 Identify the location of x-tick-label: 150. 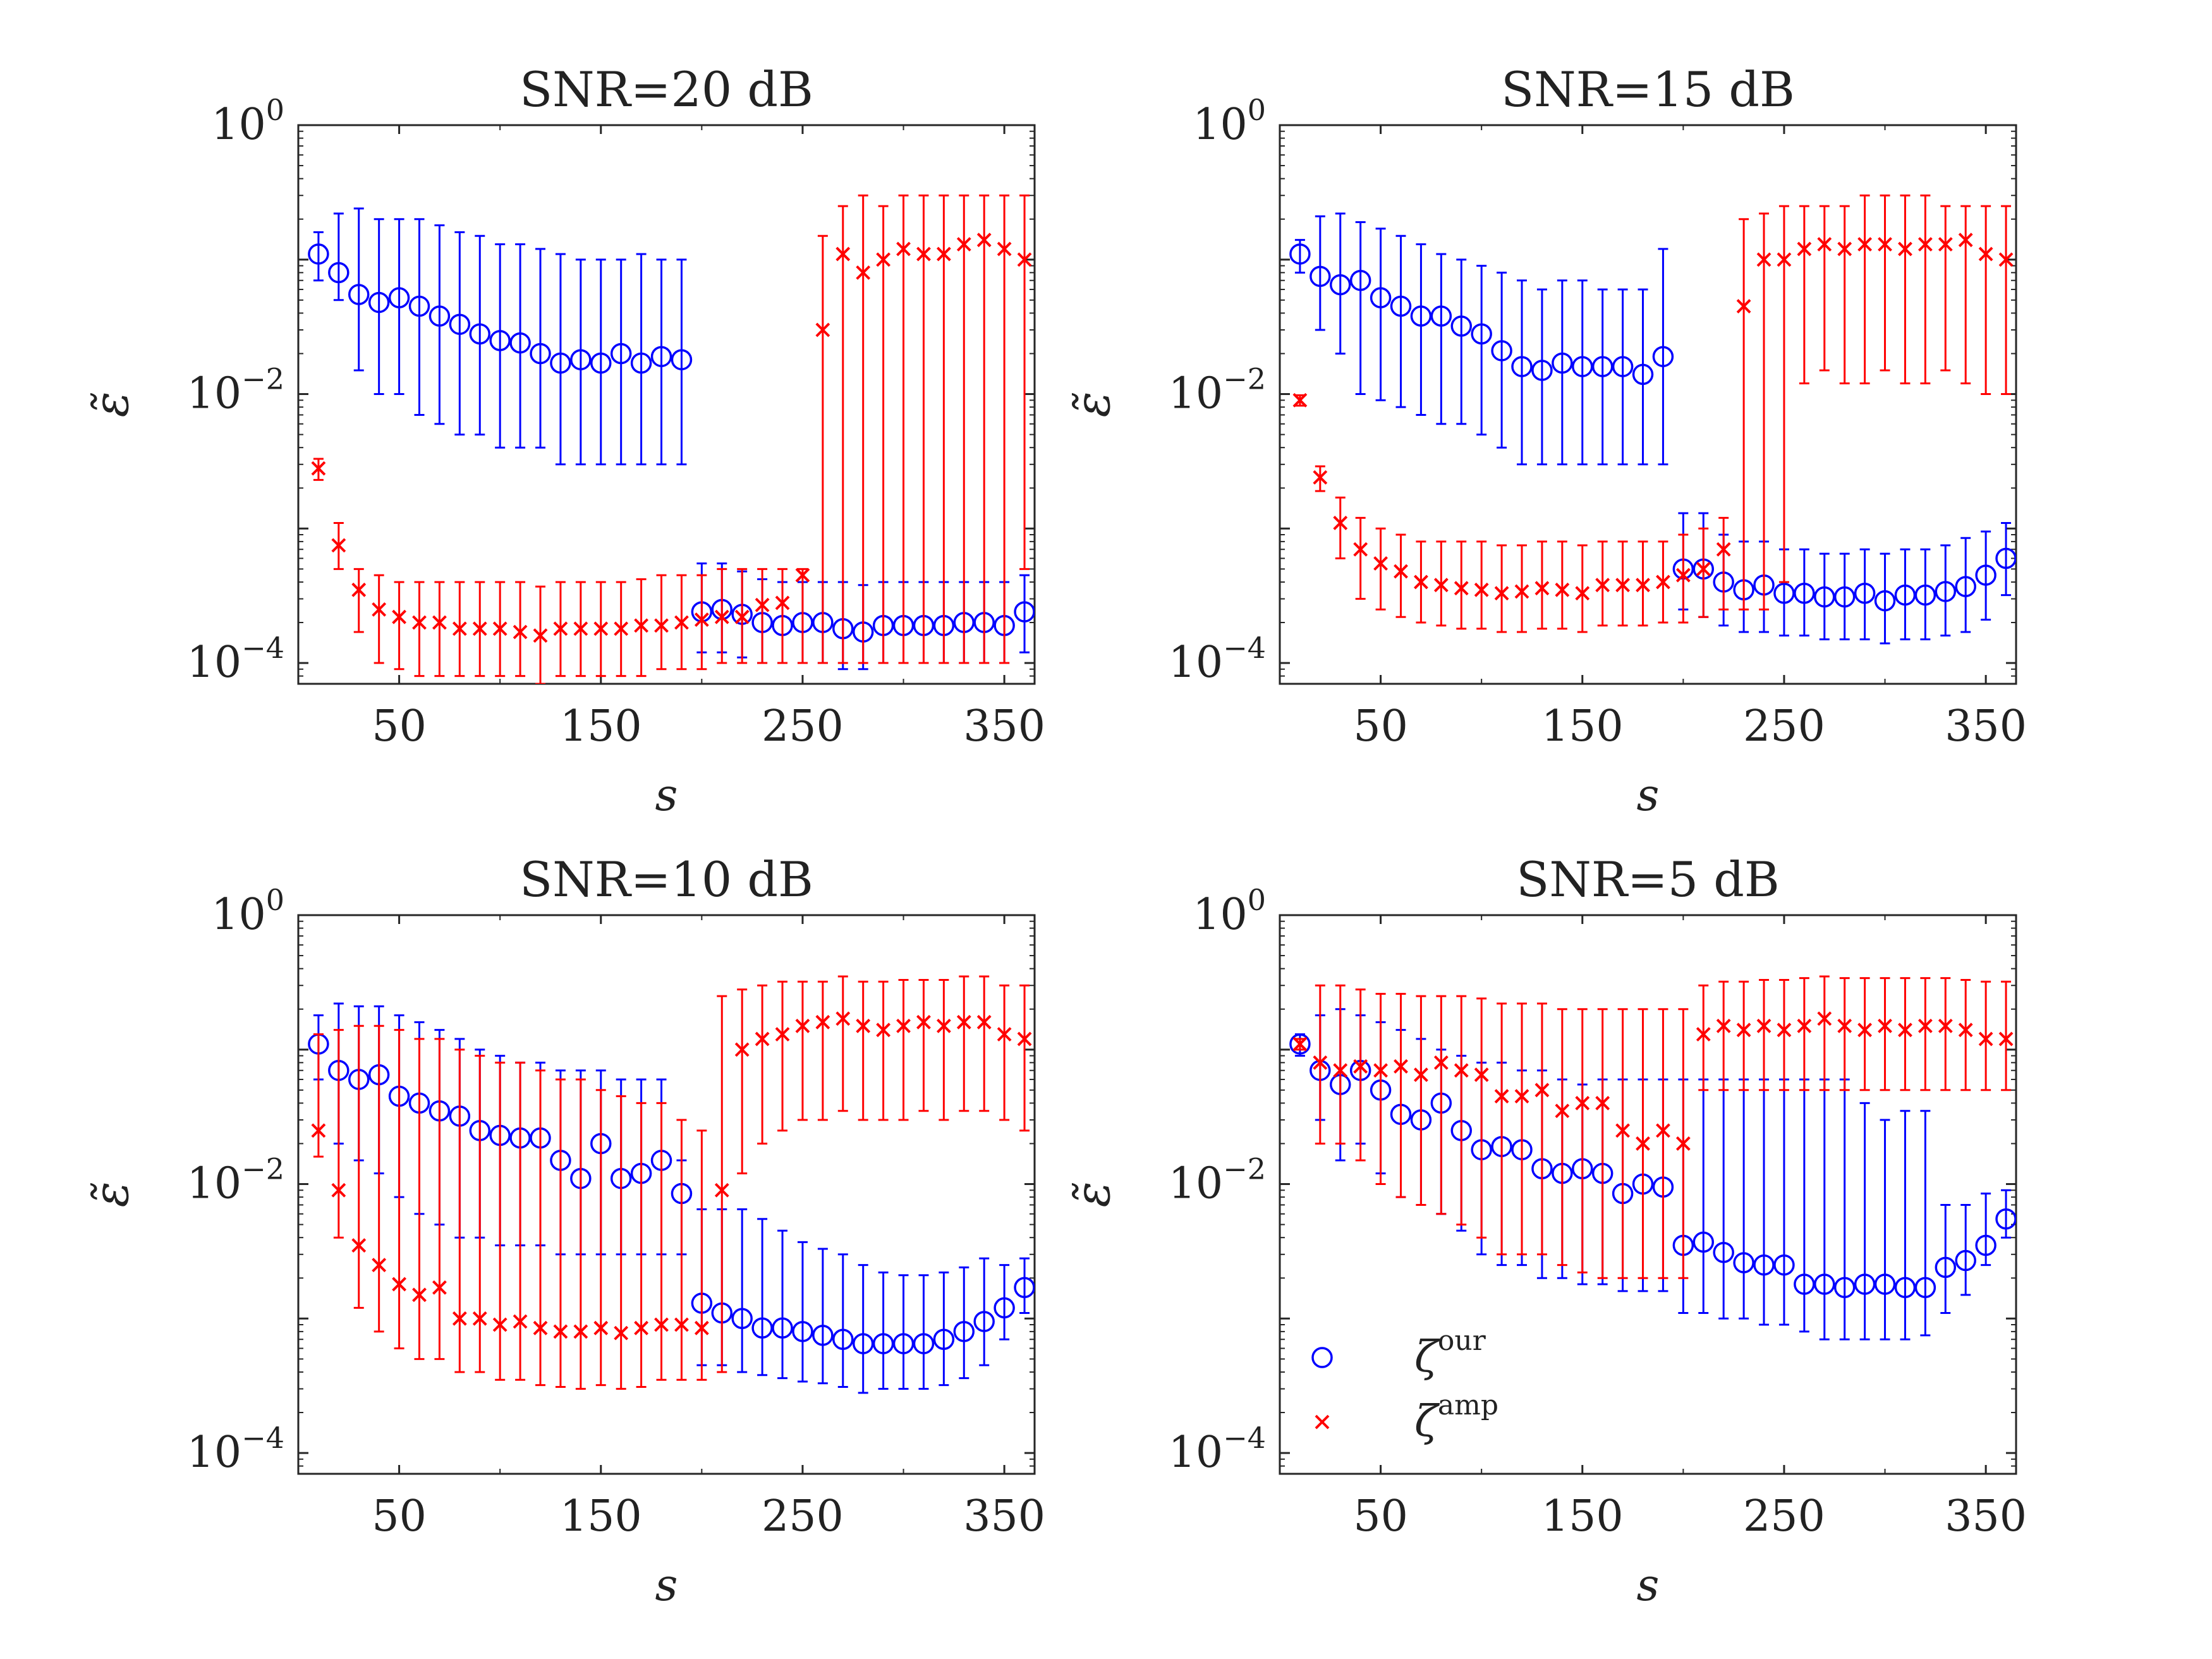
(601, 1516).